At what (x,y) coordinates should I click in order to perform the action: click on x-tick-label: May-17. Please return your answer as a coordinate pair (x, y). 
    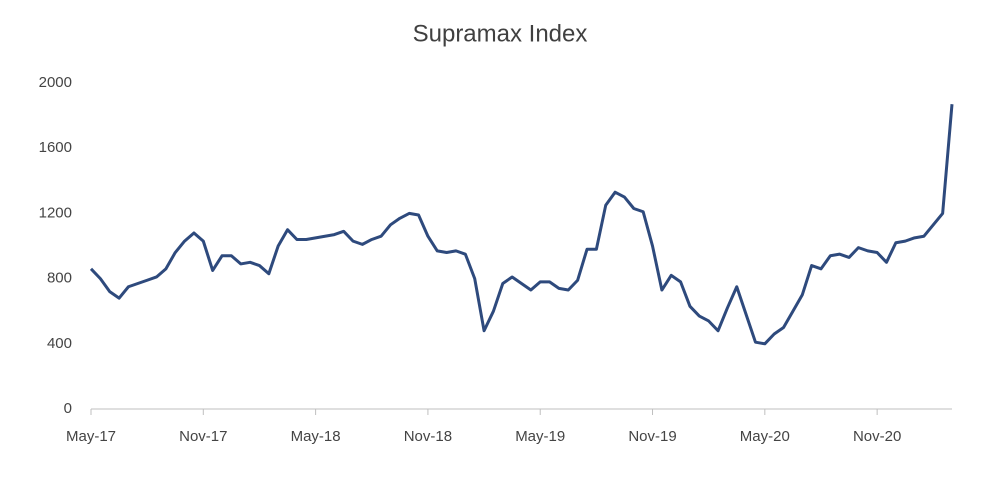
    Looking at the image, I should click on (91, 436).